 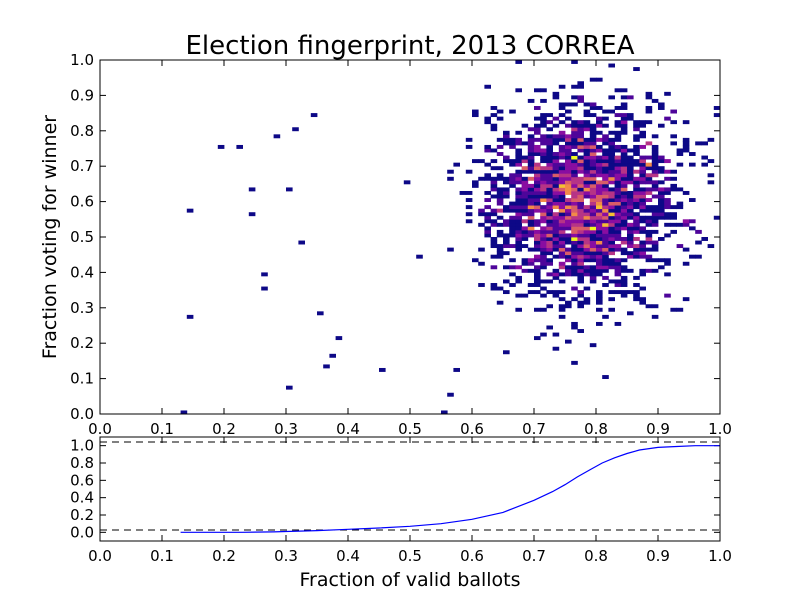 What do you see at coordinates (82, 272) in the screenshot?
I see `y-tick-label: 0.4` at bounding box center [82, 272].